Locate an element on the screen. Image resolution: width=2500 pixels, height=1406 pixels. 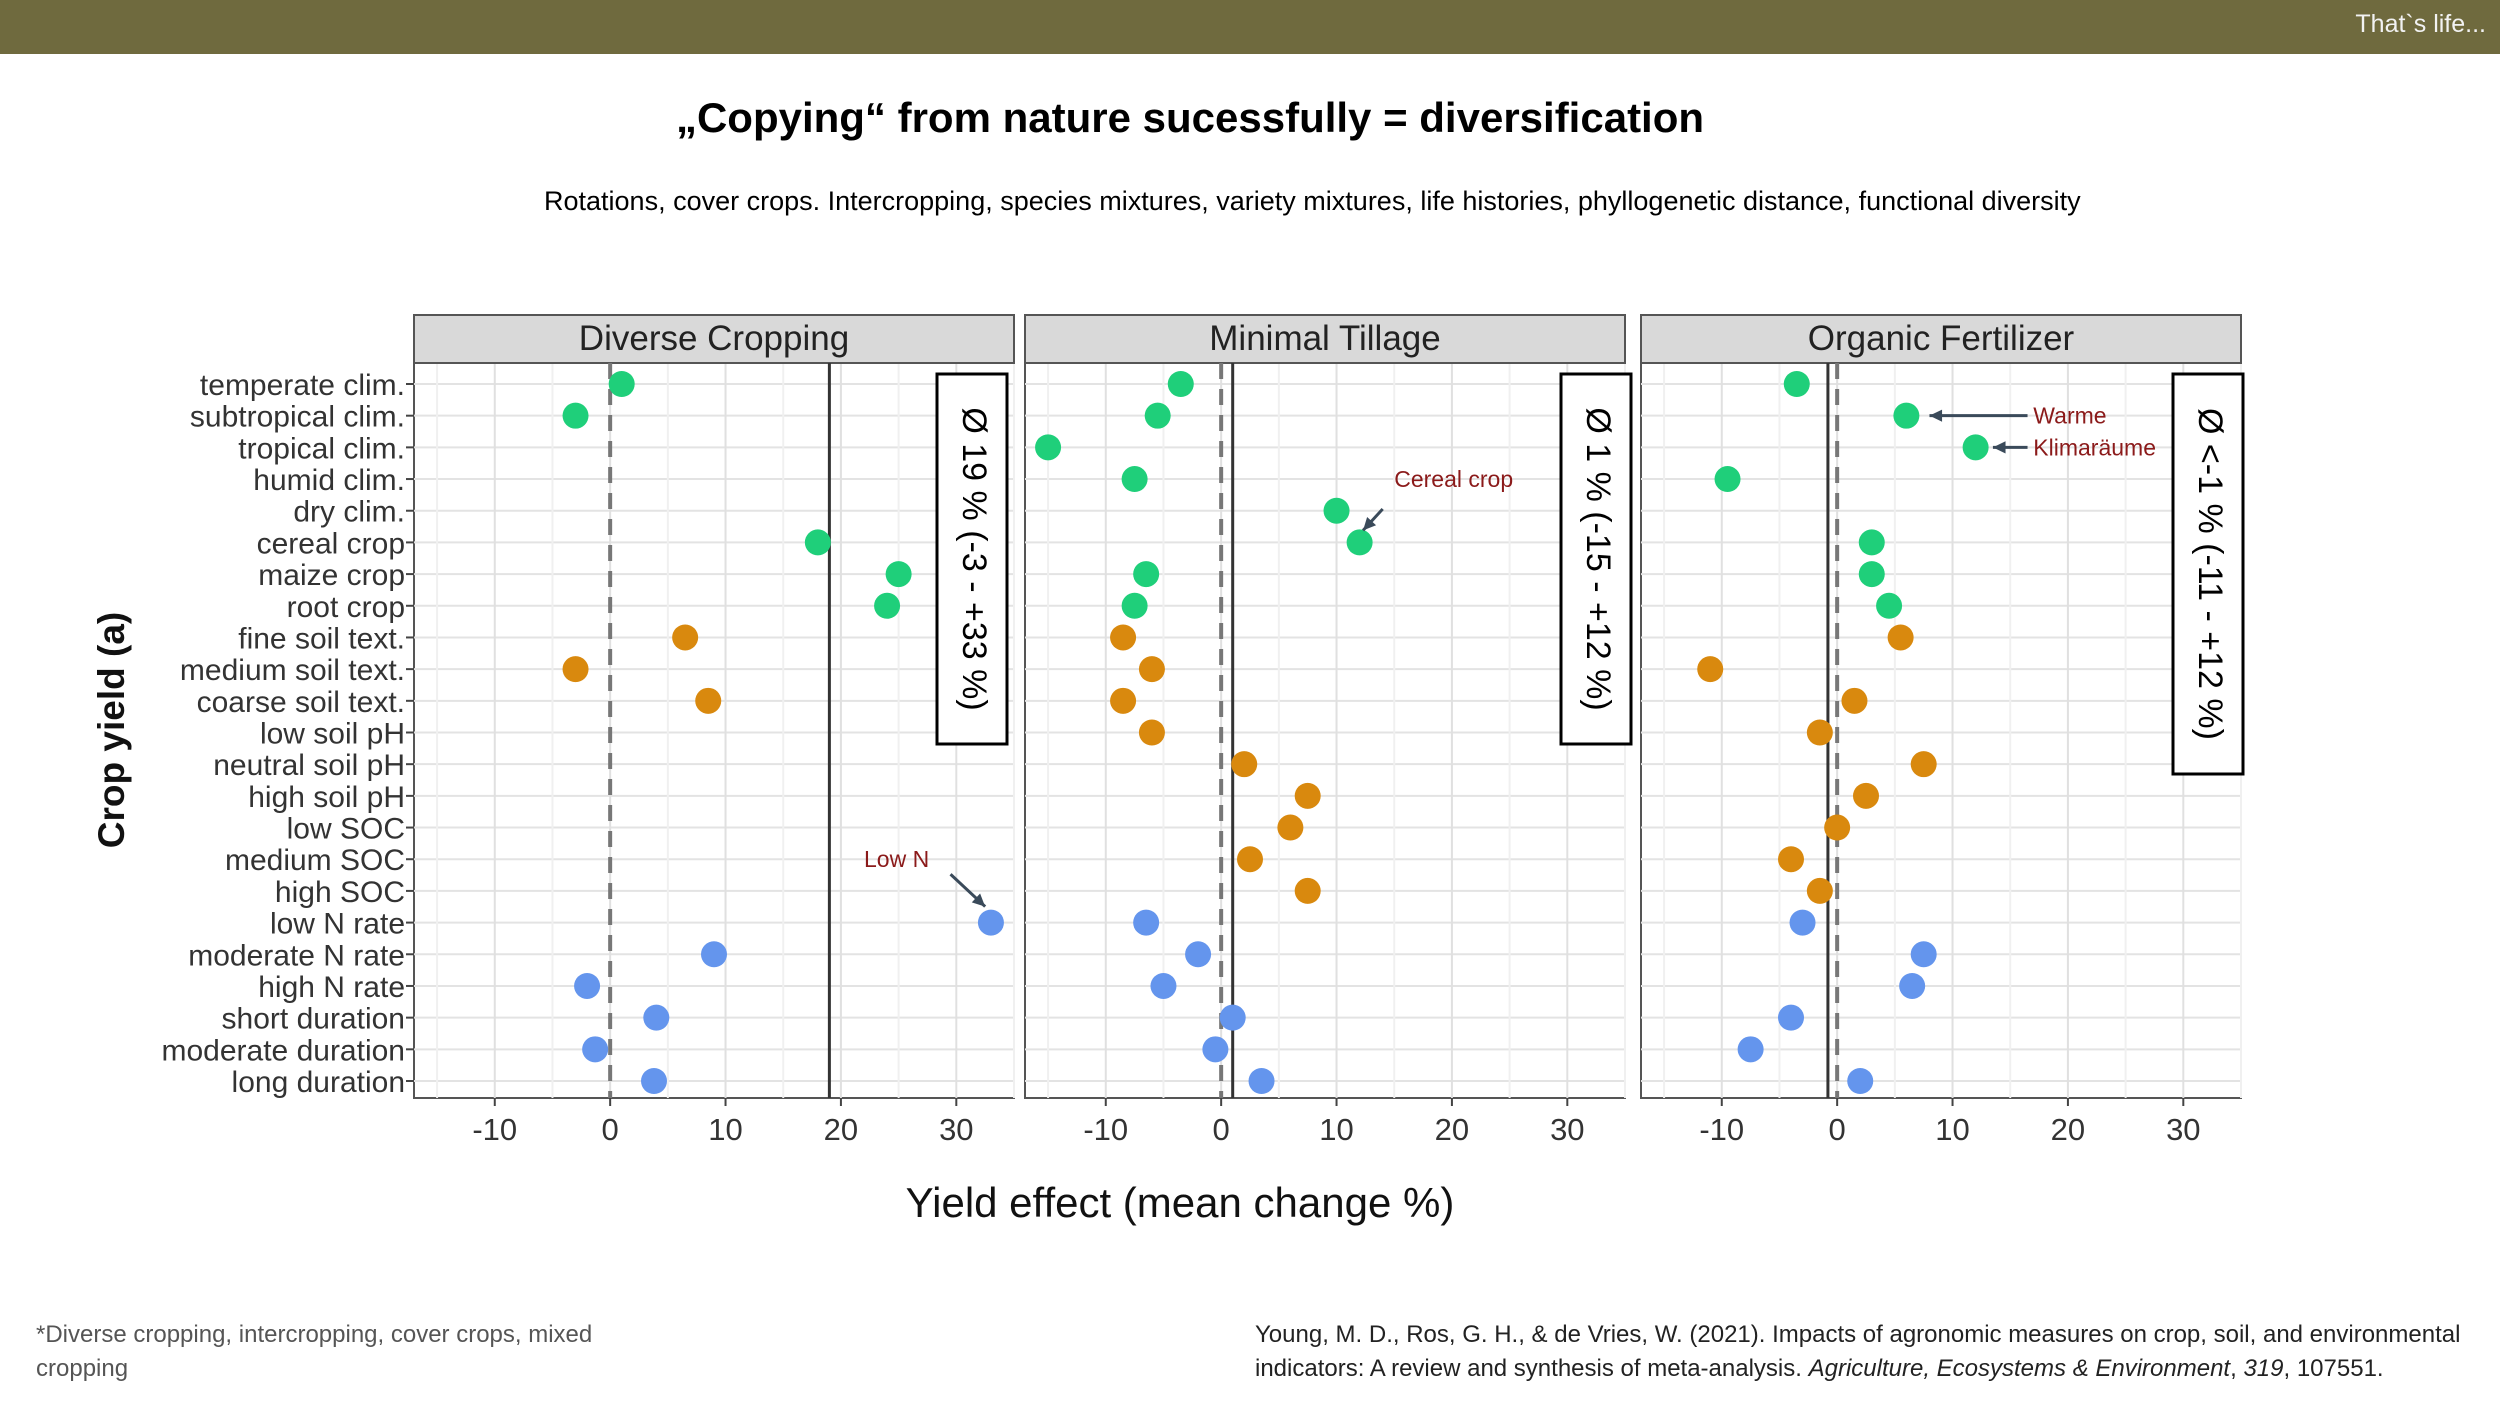
summary-box-label: Ø 19 % (-3 - +33 %) is located at coordinates (974, 558).